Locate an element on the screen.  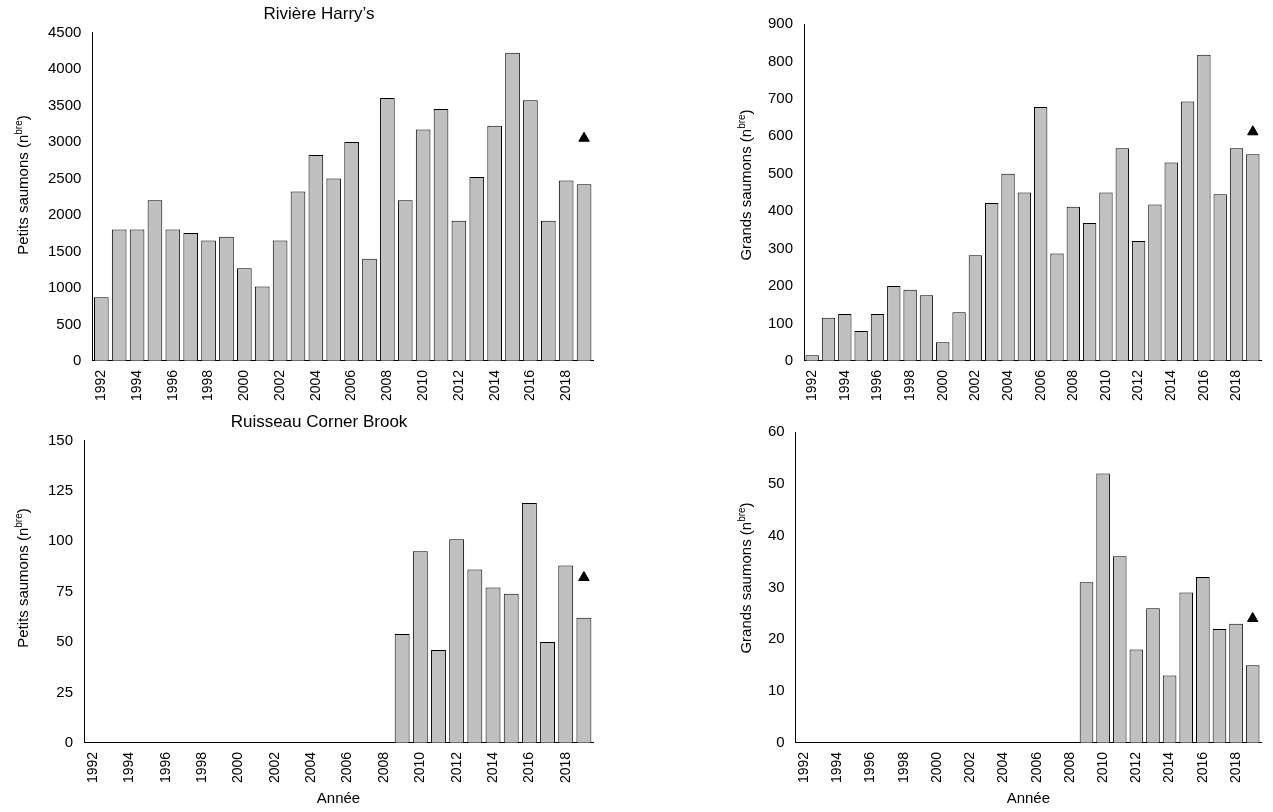
y-tick-label: 700 is located at coordinates (781, 97).